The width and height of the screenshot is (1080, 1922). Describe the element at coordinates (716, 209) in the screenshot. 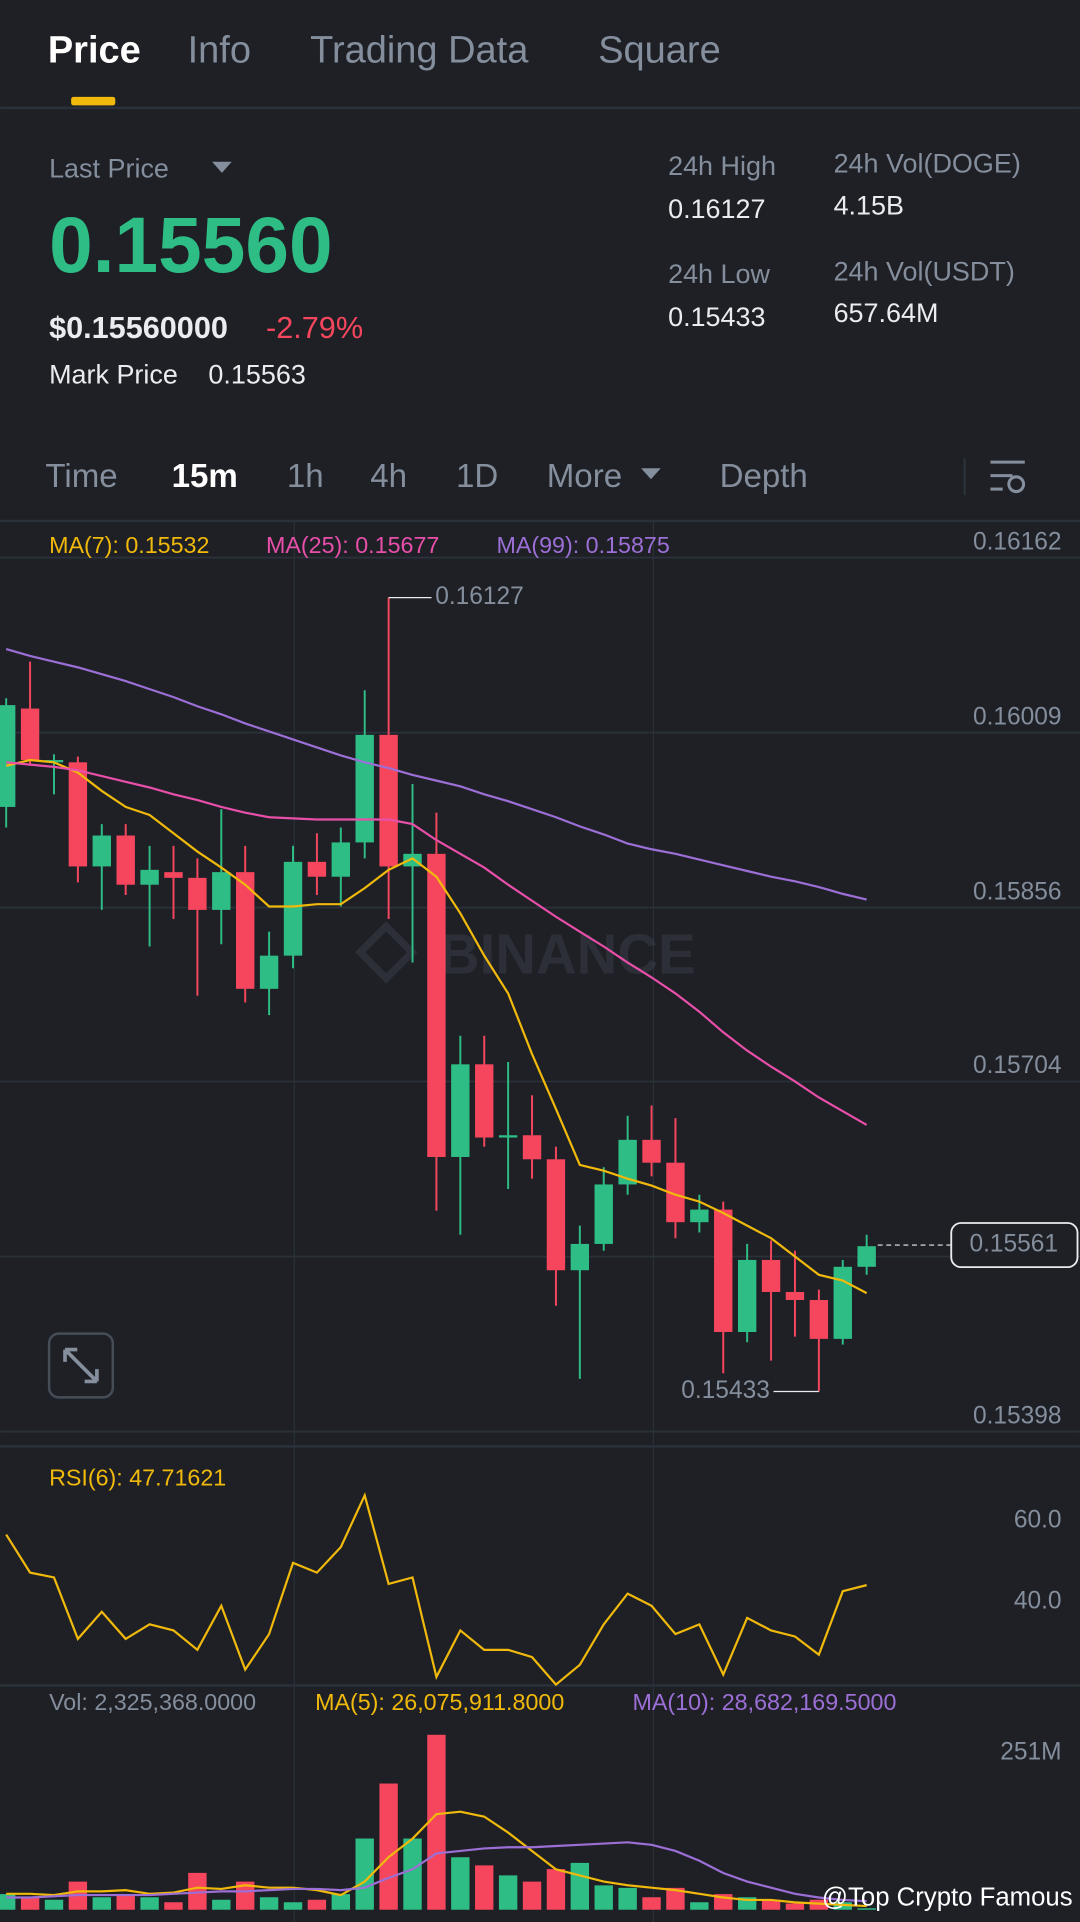

I see `stat-value: 0.16127` at that location.